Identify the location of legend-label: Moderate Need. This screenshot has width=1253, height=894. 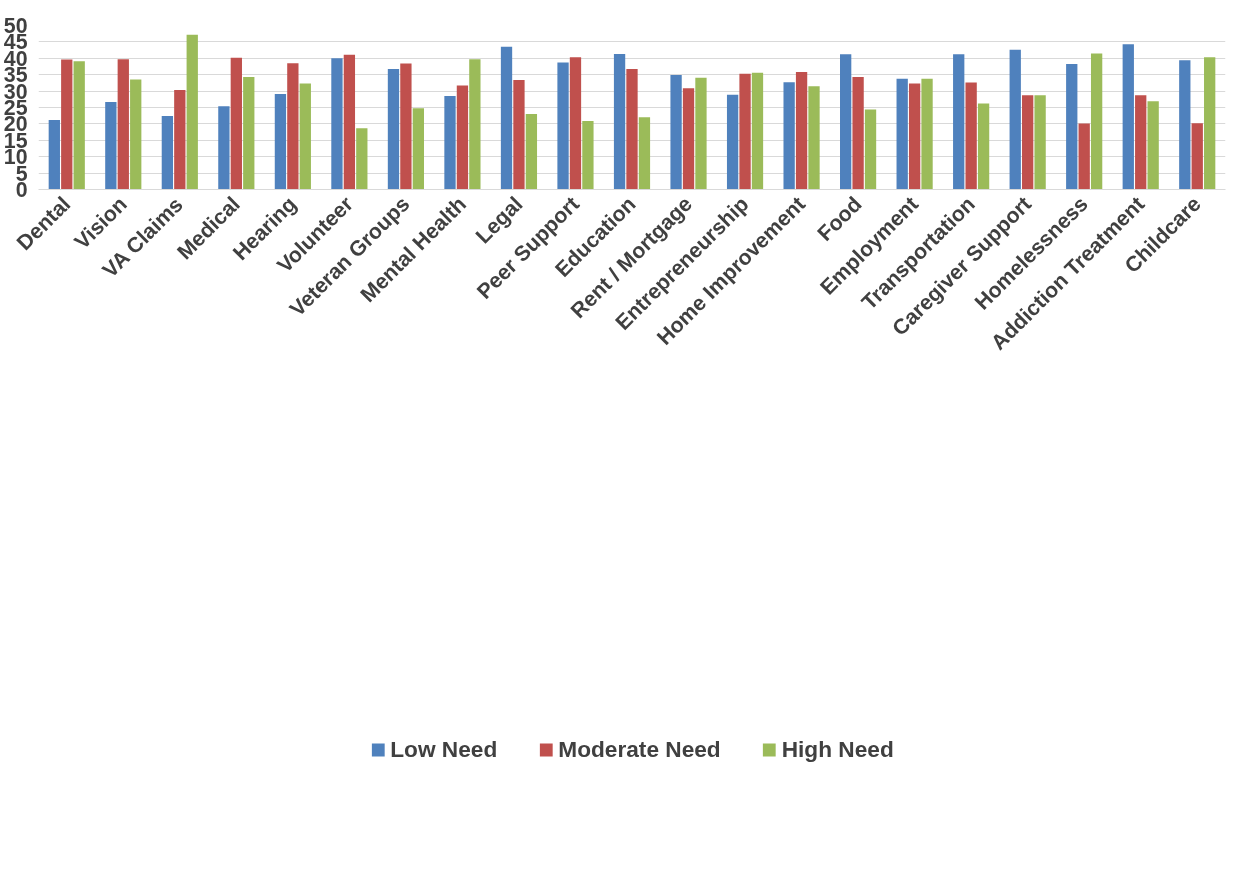
(639, 749).